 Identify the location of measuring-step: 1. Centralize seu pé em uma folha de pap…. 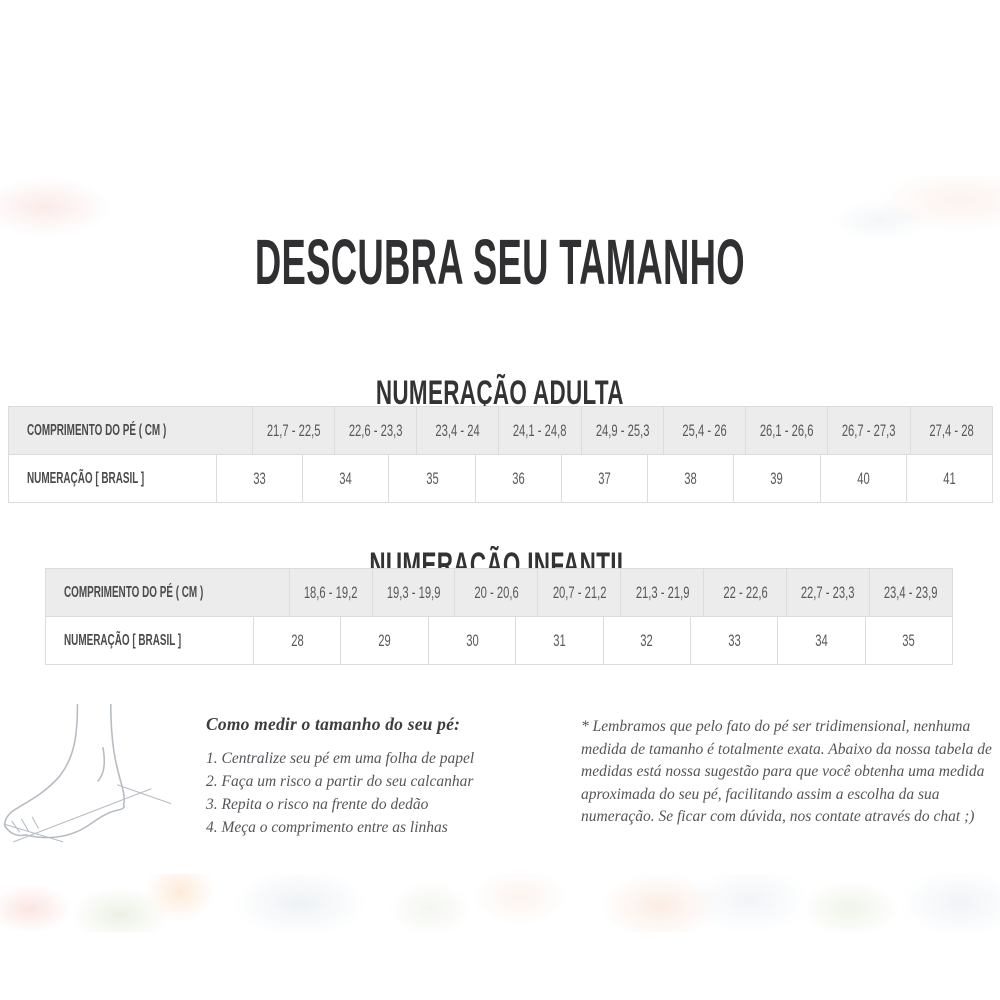
(340, 758).